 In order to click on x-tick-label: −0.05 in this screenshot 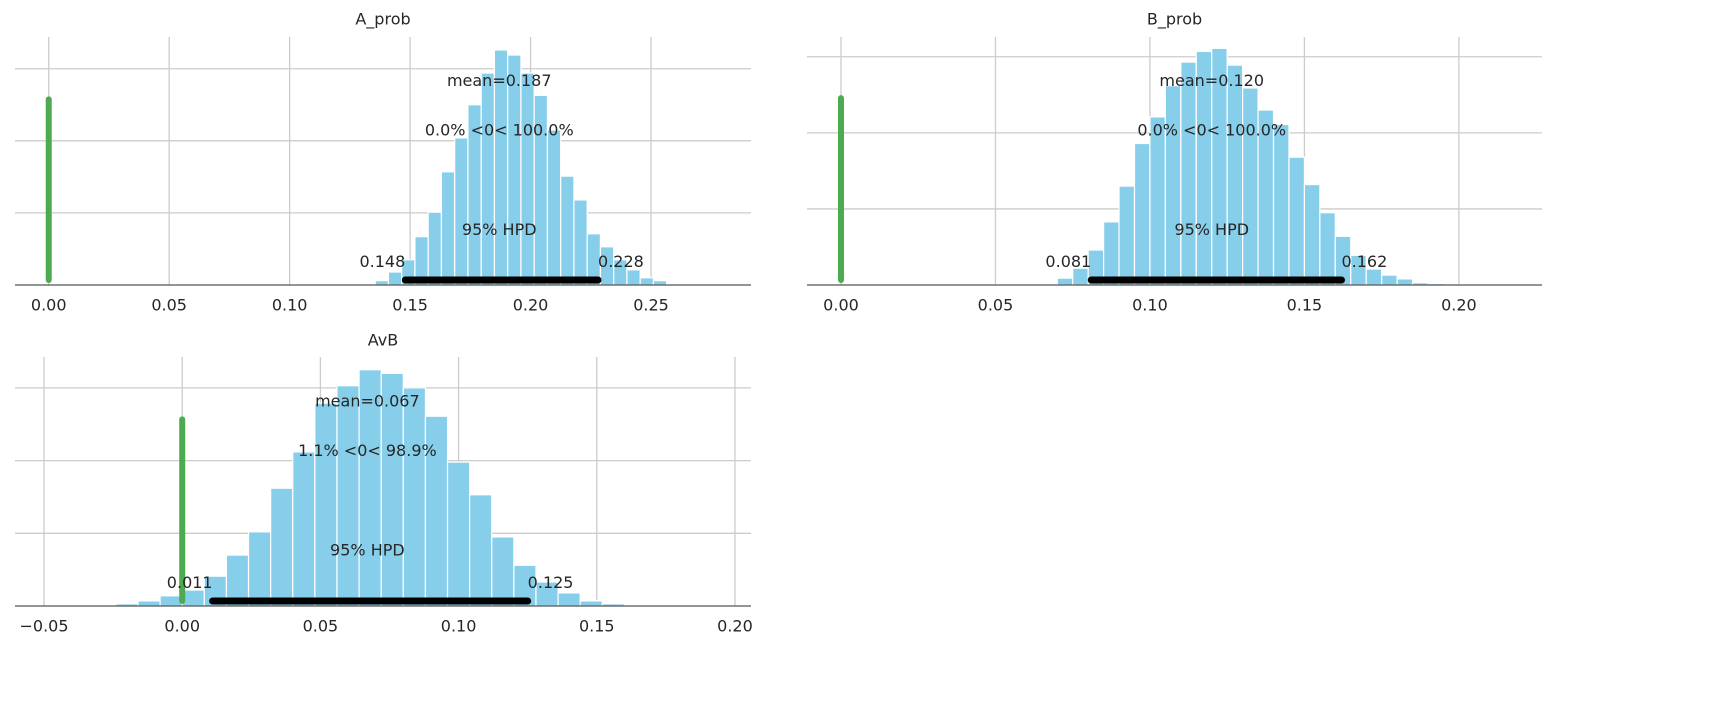, I will do `click(44, 626)`.